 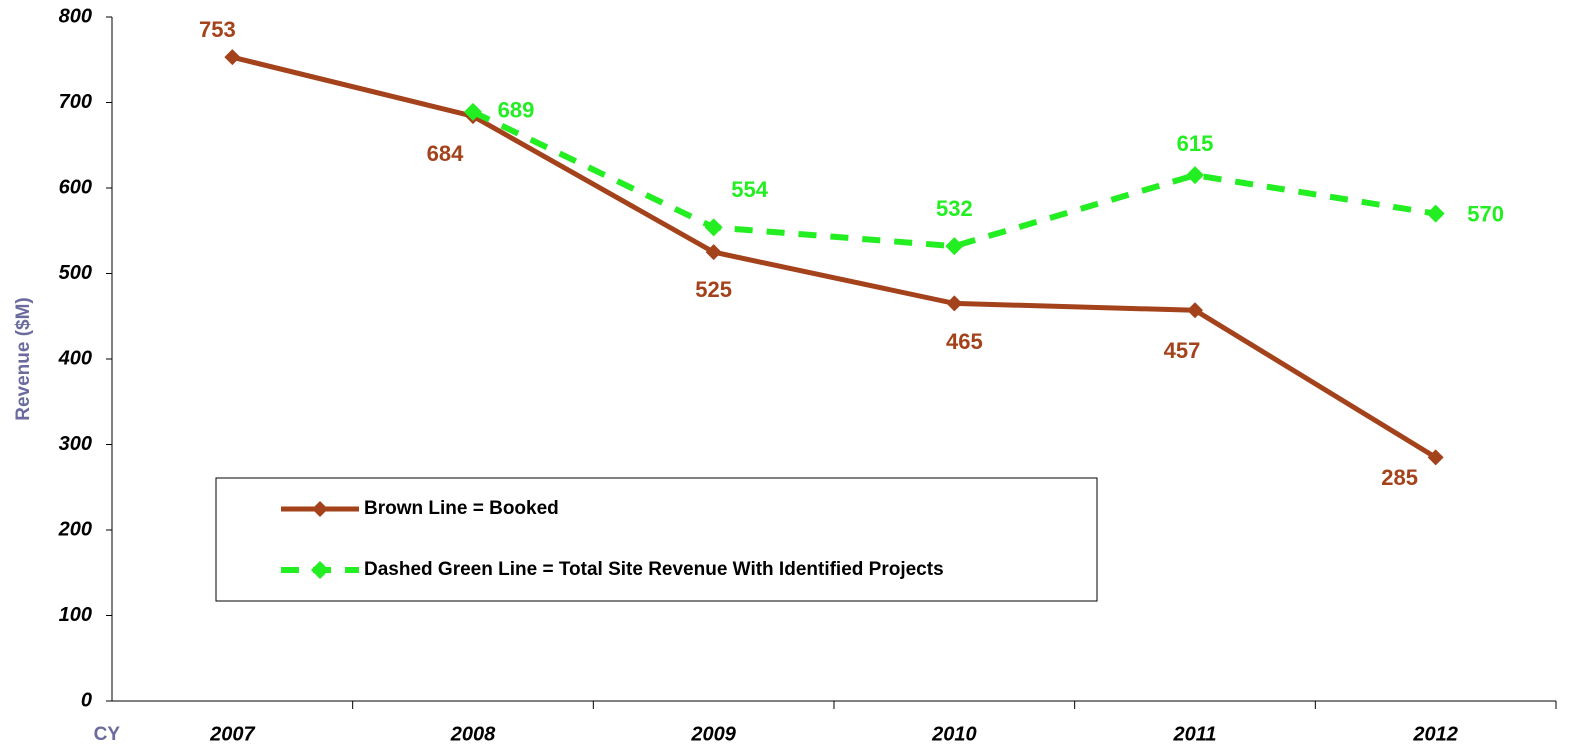 What do you see at coordinates (516, 110) in the screenshot?
I see `data-label: 689` at bounding box center [516, 110].